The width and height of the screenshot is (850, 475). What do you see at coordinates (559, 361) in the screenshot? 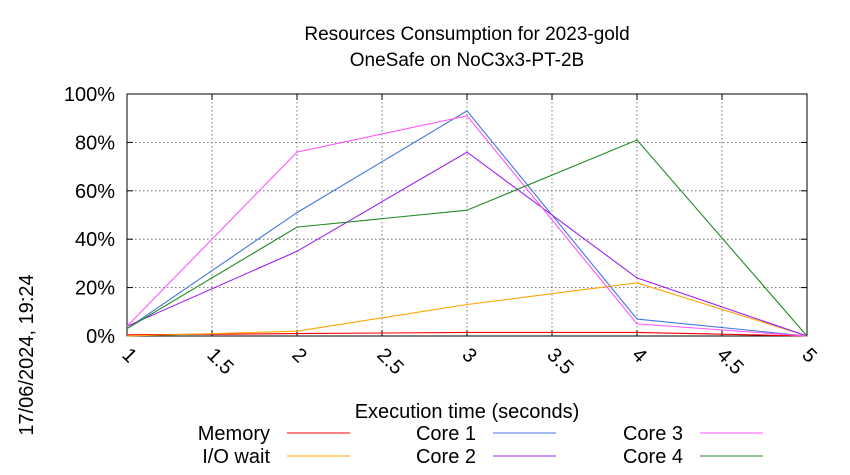
I see `x-tick-label: 3.5` at bounding box center [559, 361].